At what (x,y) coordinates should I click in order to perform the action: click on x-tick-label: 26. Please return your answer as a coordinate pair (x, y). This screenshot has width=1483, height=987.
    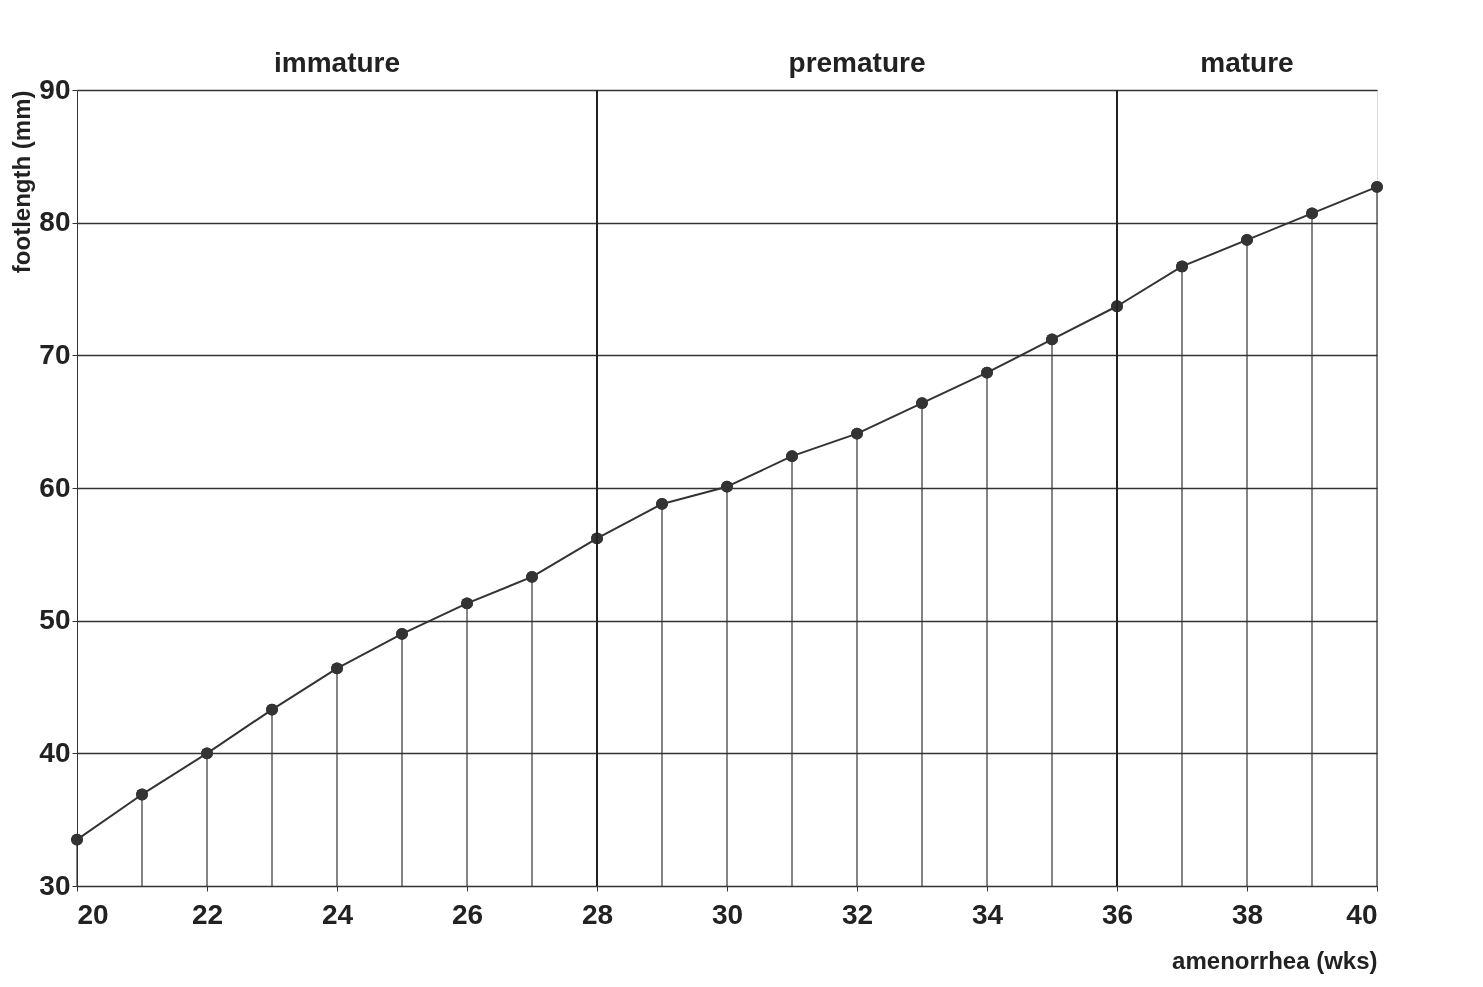
    Looking at the image, I should click on (467, 914).